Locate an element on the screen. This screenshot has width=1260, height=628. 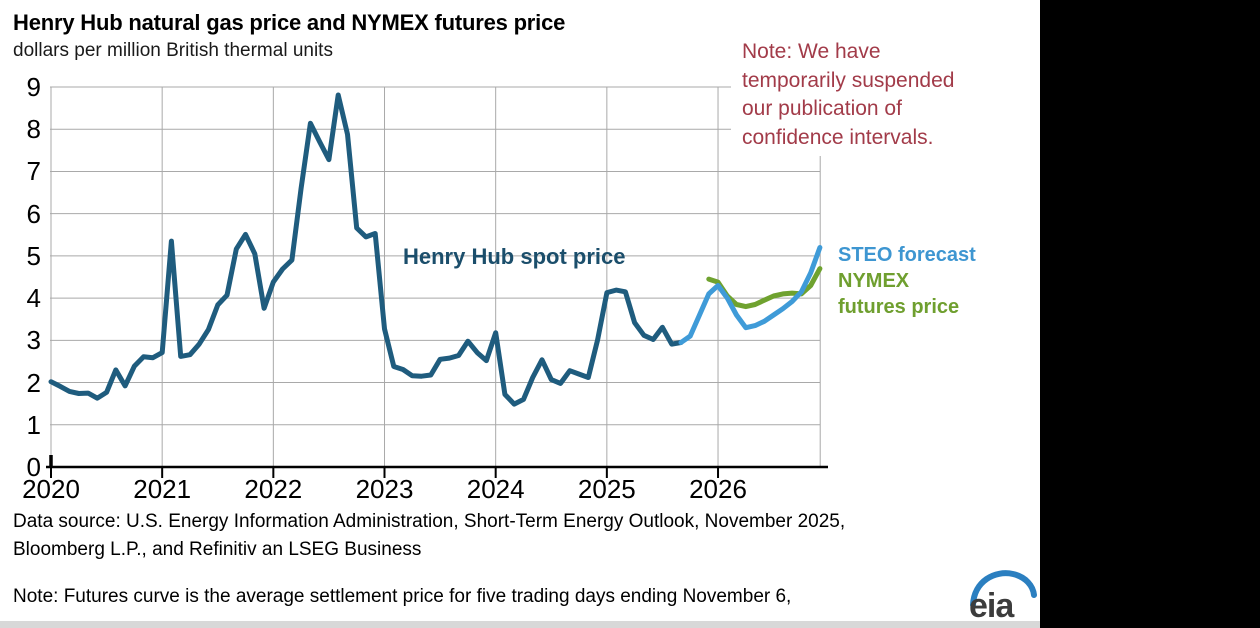
eia-logo: eia is located at coordinates (1003, 596).